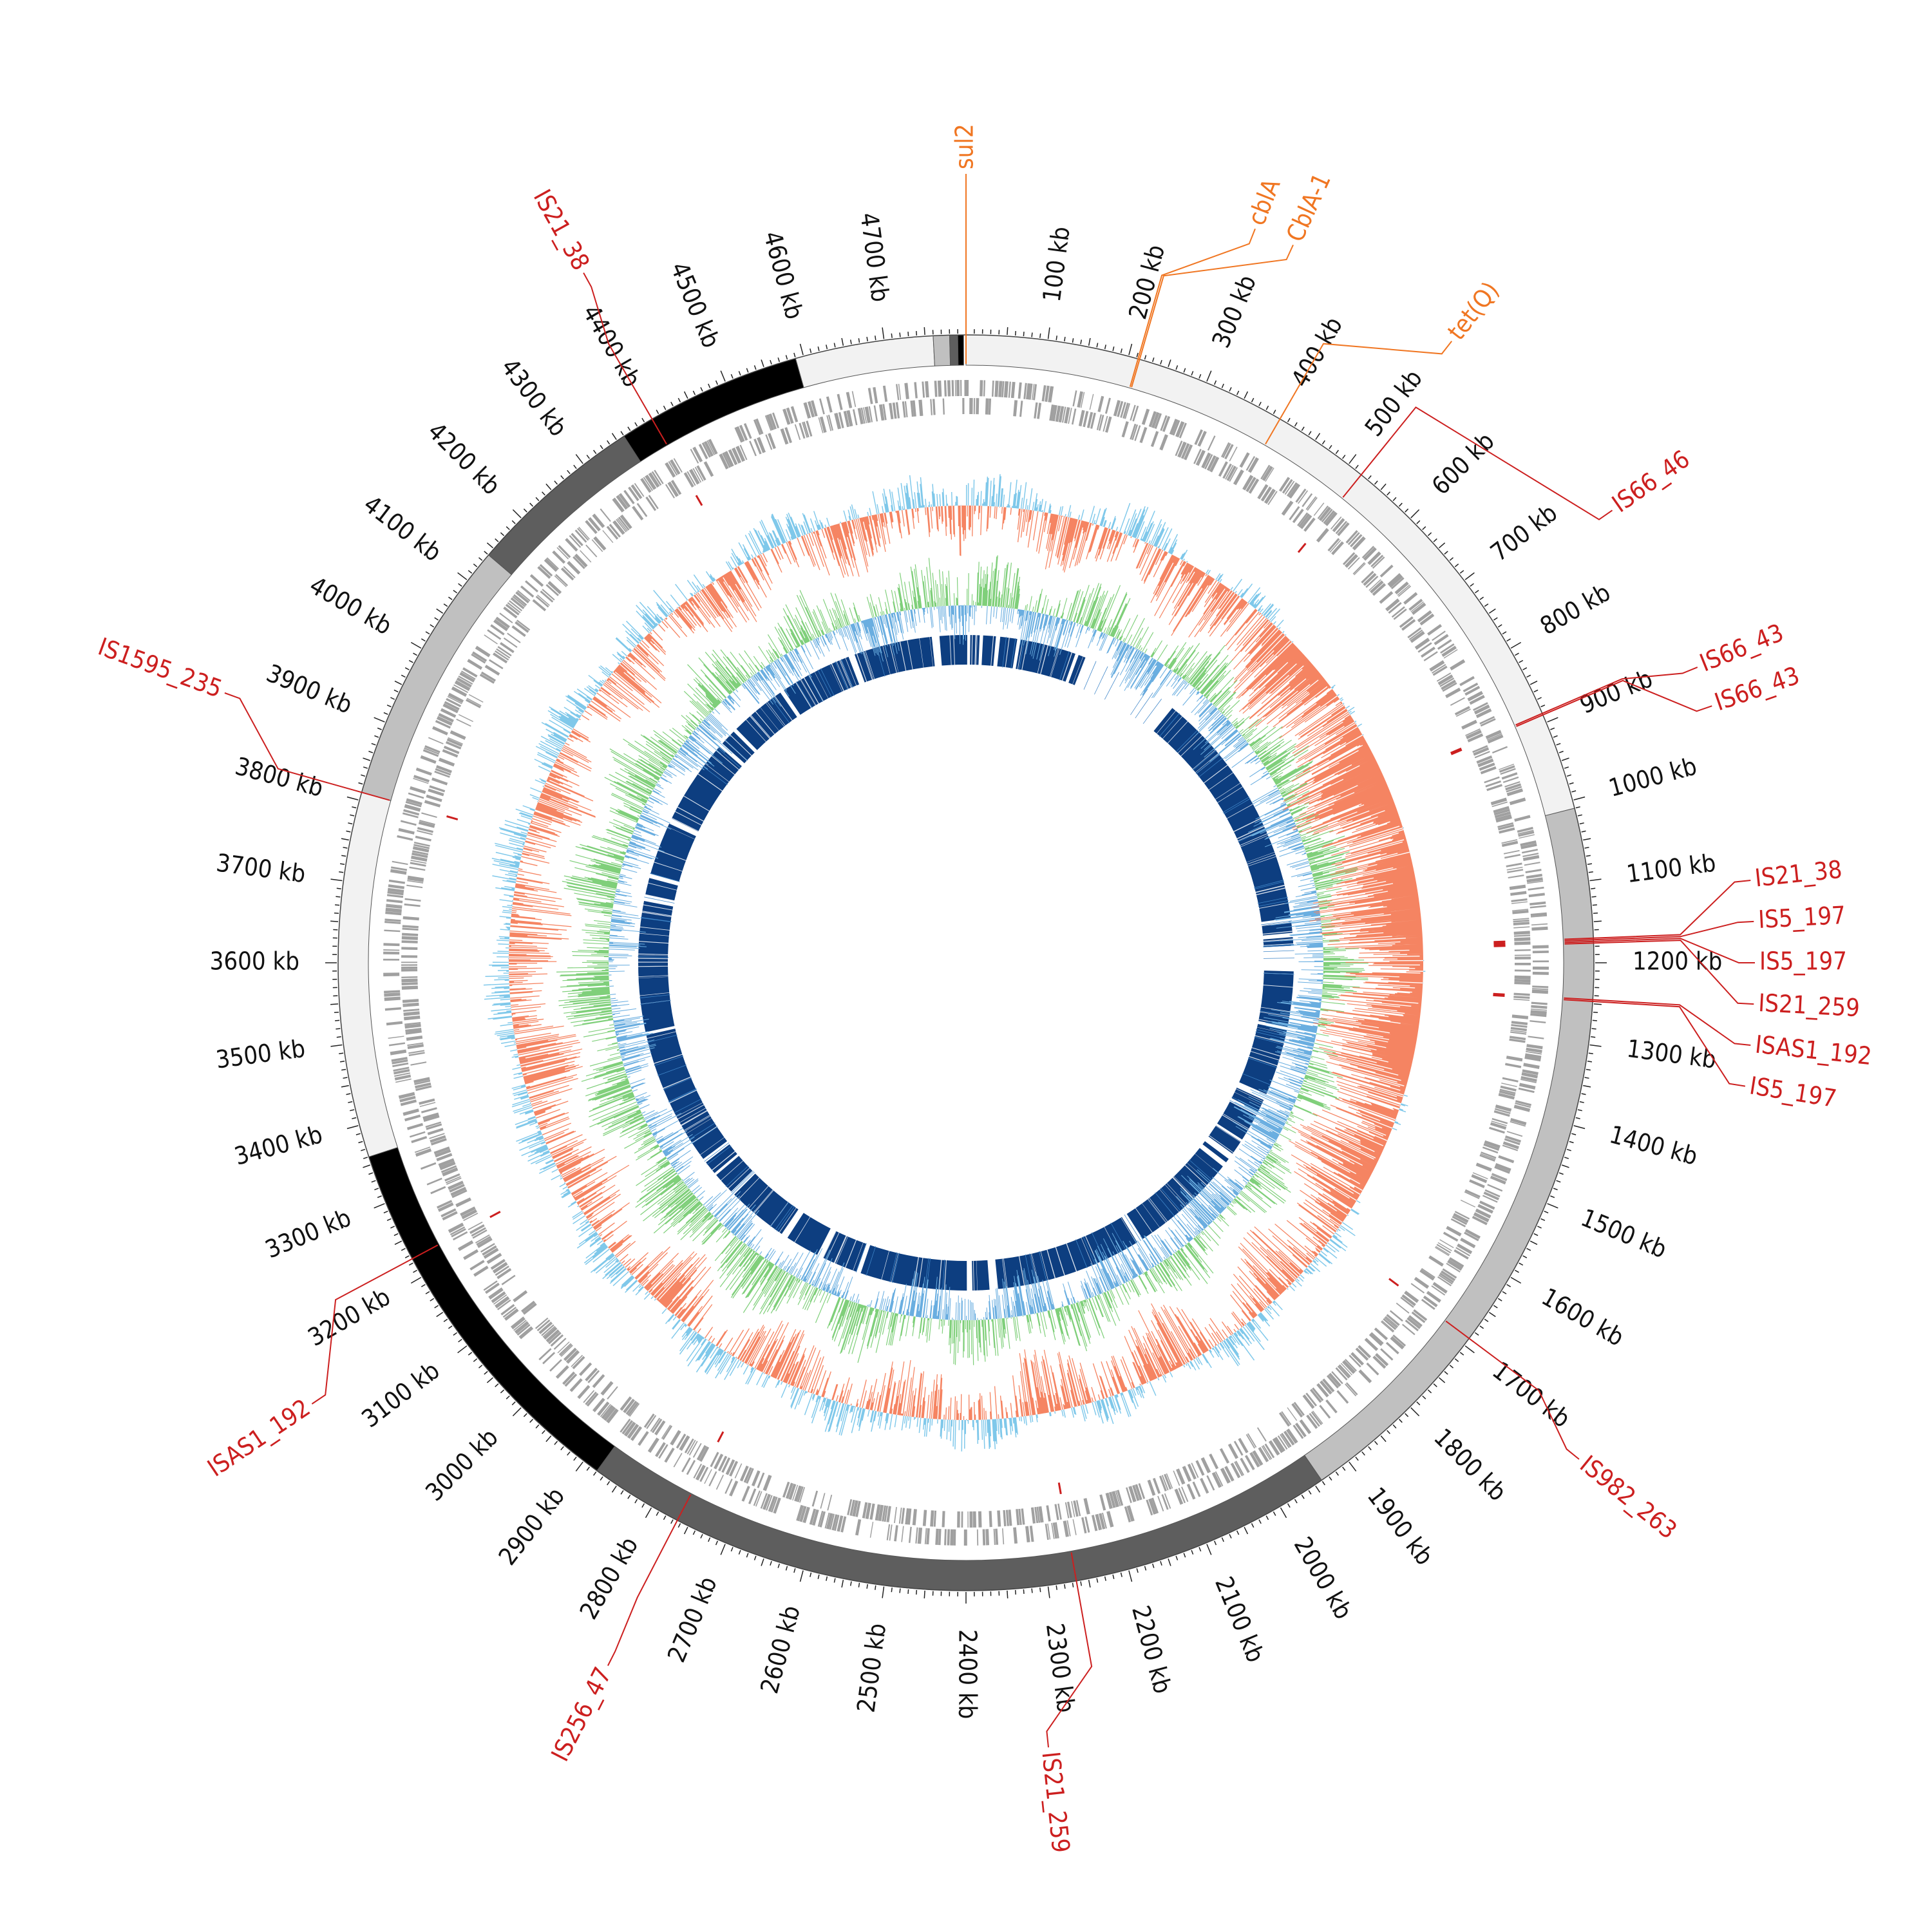  Describe the element at coordinates (871, 1668) in the screenshot. I see `tick-label: 2500 kb` at that location.